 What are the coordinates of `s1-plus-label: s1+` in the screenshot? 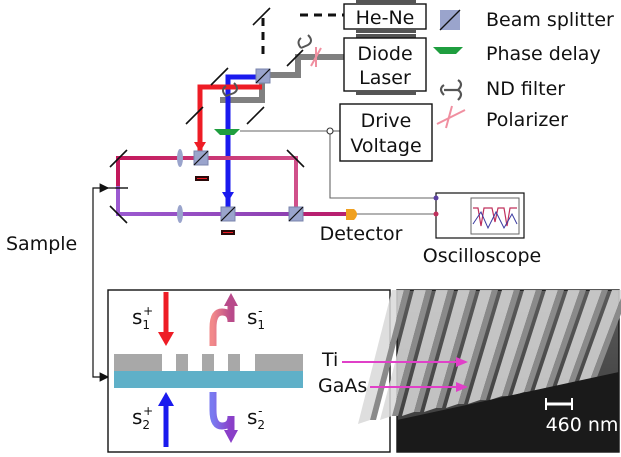 It's located at (142, 318).